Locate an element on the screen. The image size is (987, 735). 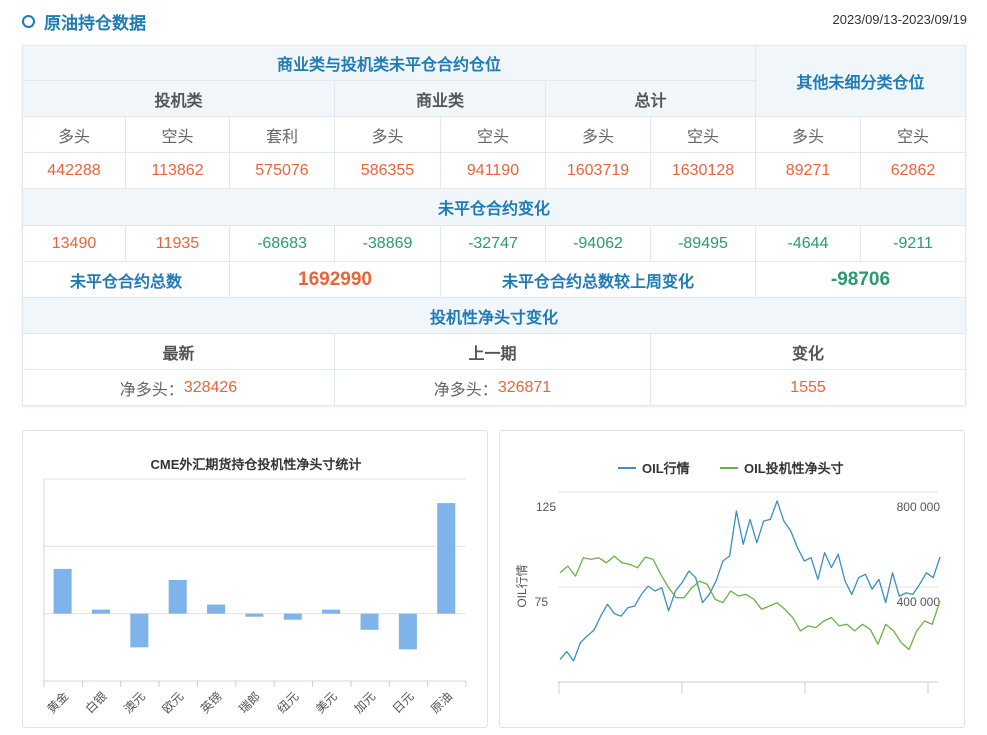
net-position-line is located at coordinates (750, 603).